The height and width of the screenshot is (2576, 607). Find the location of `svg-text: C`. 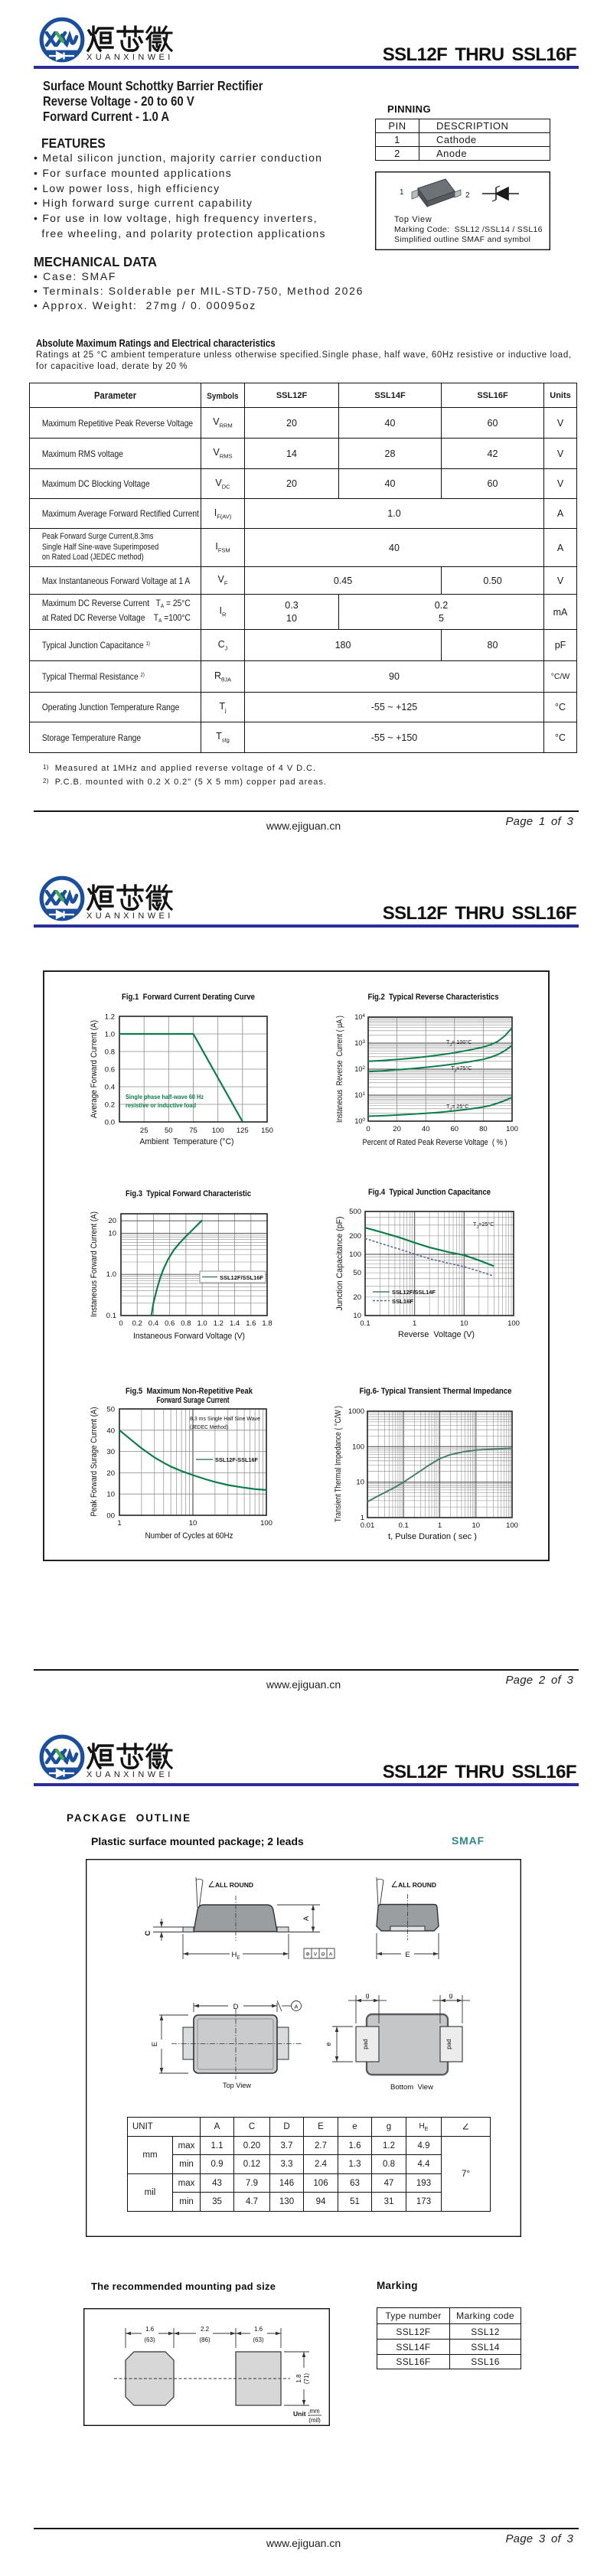

svg-text: C is located at coordinates (148, 1932).